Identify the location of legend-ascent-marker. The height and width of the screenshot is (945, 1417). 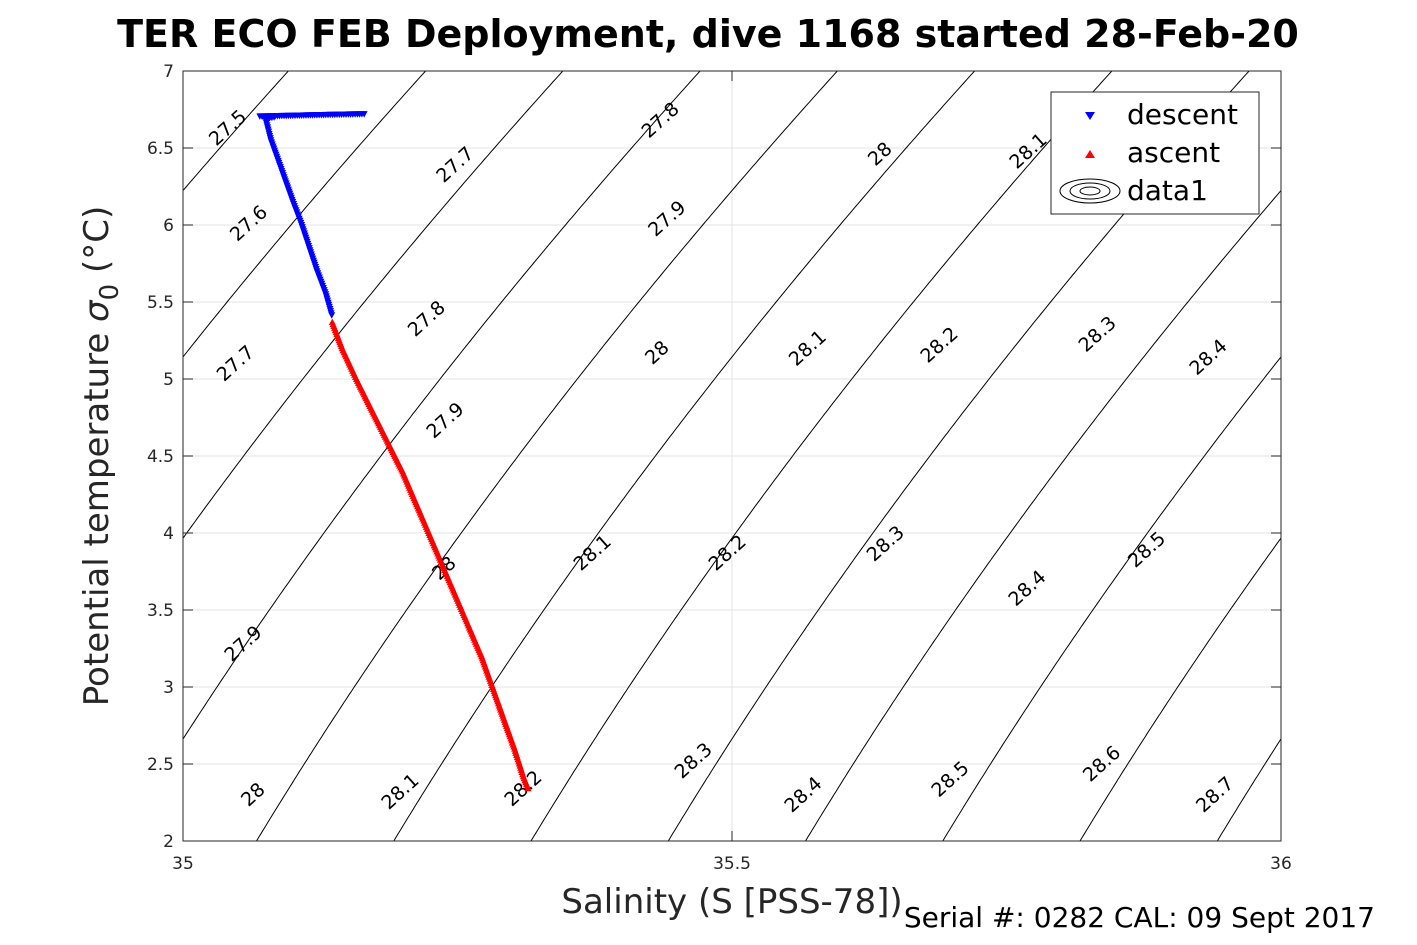
(1090, 154).